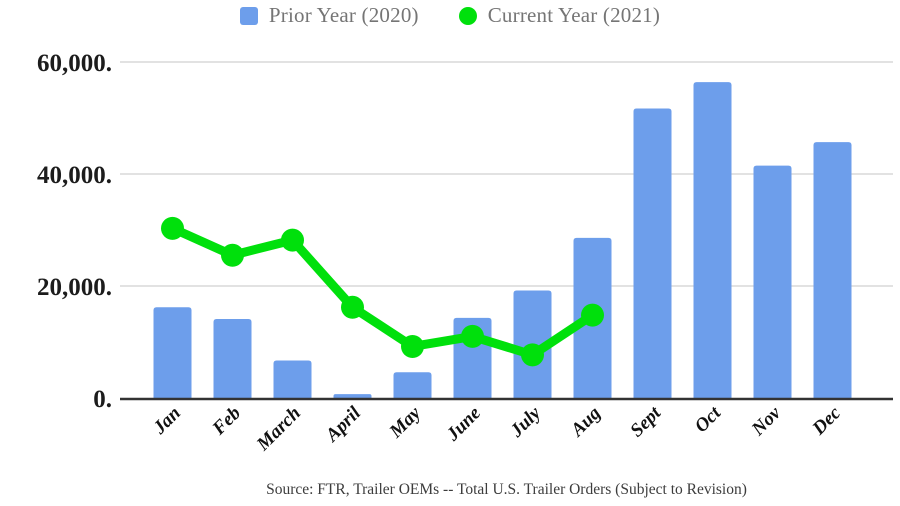 The height and width of the screenshot is (506, 900). I want to click on bar-Feb, so click(232, 358).